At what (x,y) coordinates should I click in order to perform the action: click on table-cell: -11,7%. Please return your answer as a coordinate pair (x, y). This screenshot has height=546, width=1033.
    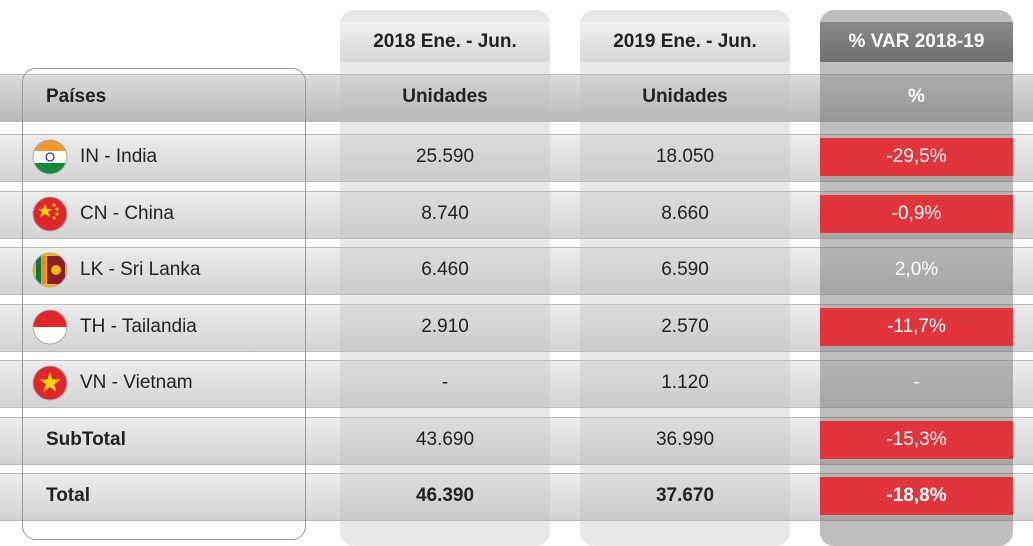
    Looking at the image, I should click on (916, 327).